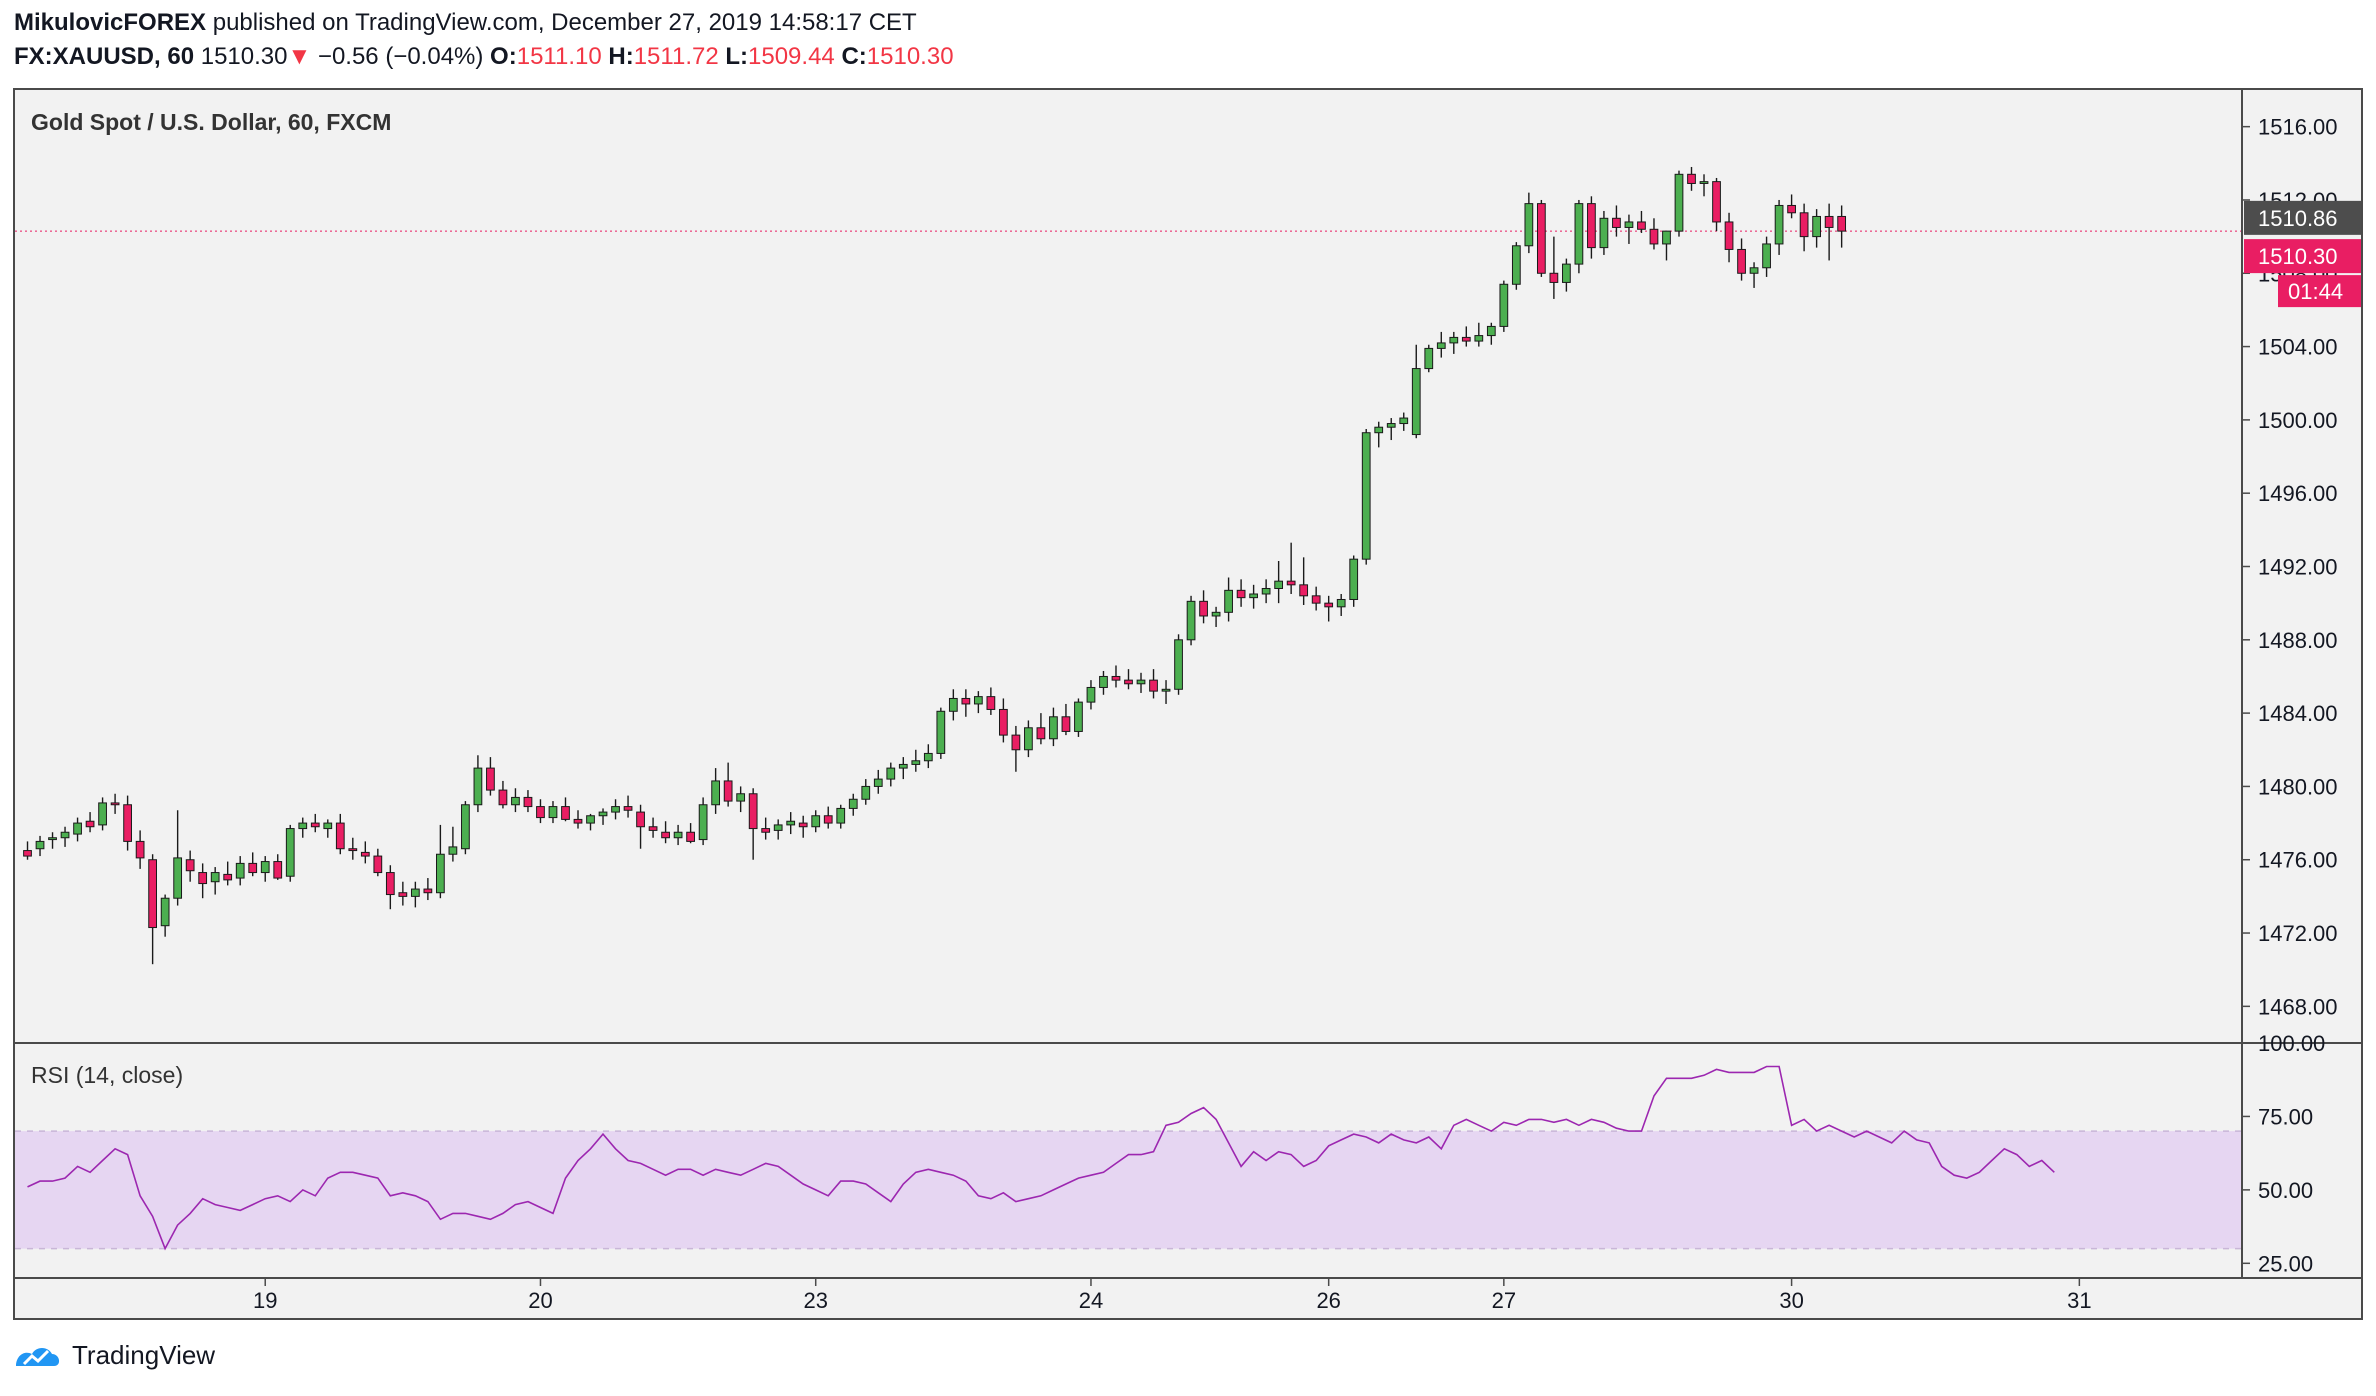 The height and width of the screenshot is (1396, 2376). What do you see at coordinates (110, 22) in the screenshot?
I see `author-name: MikulovicFOREX` at bounding box center [110, 22].